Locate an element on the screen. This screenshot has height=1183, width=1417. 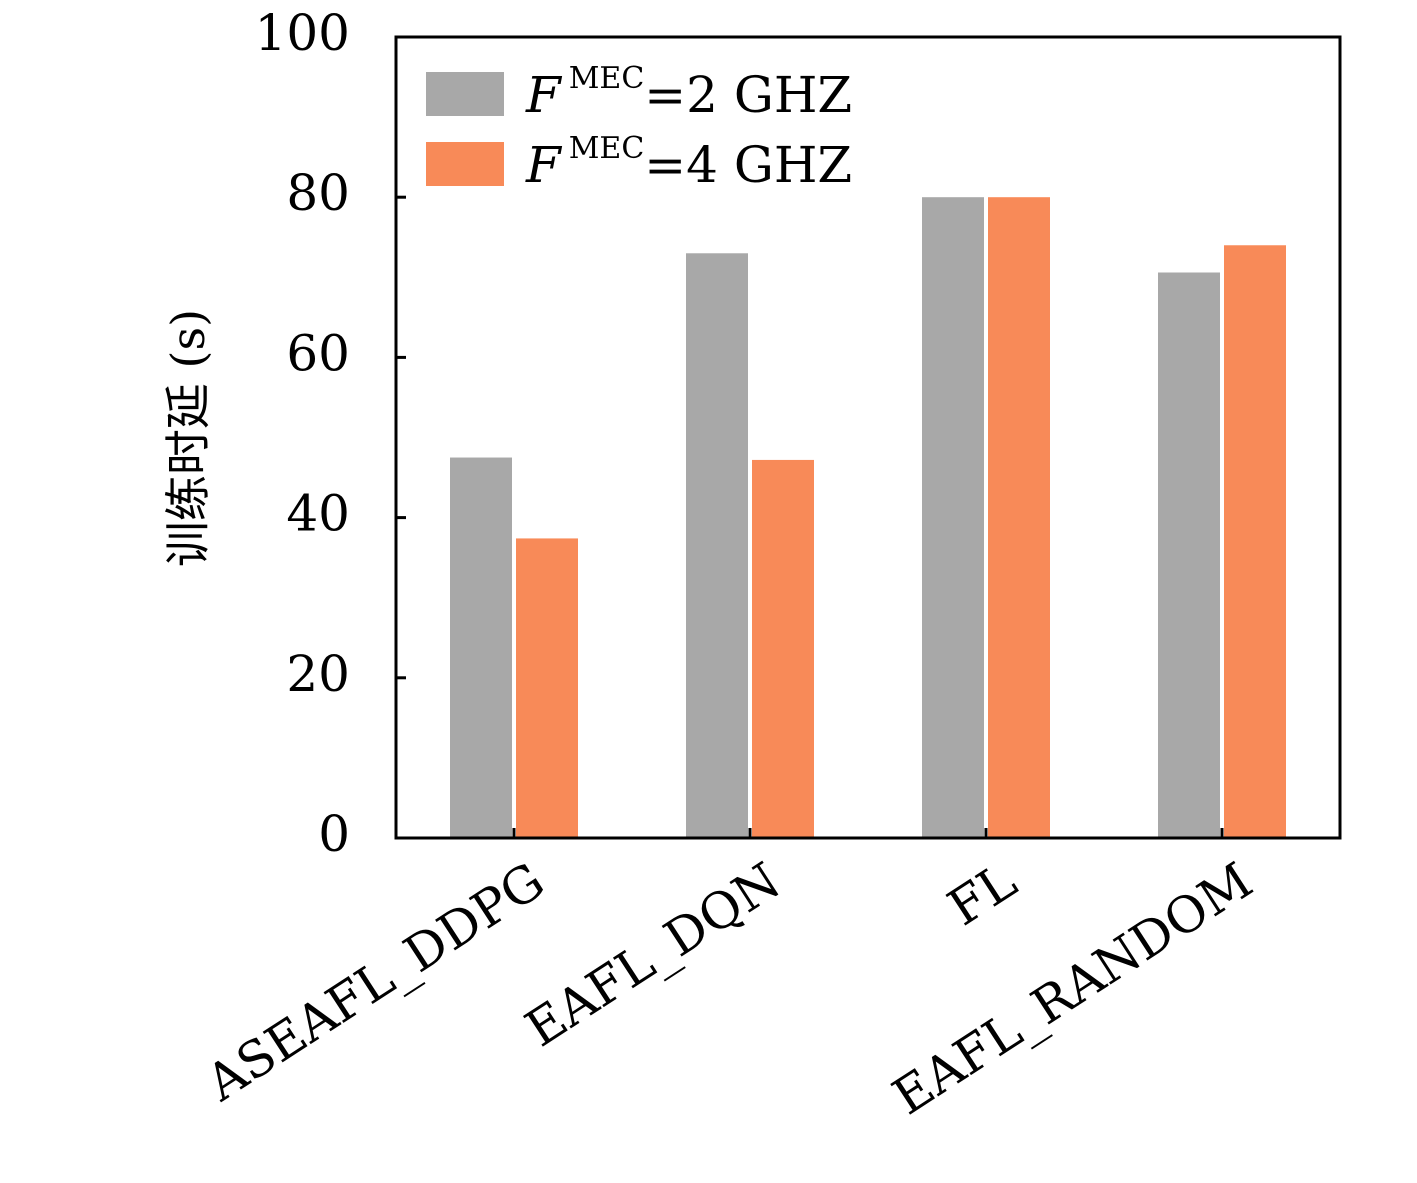
legend-value: =2 GHZ is located at coordinates (748, 95).